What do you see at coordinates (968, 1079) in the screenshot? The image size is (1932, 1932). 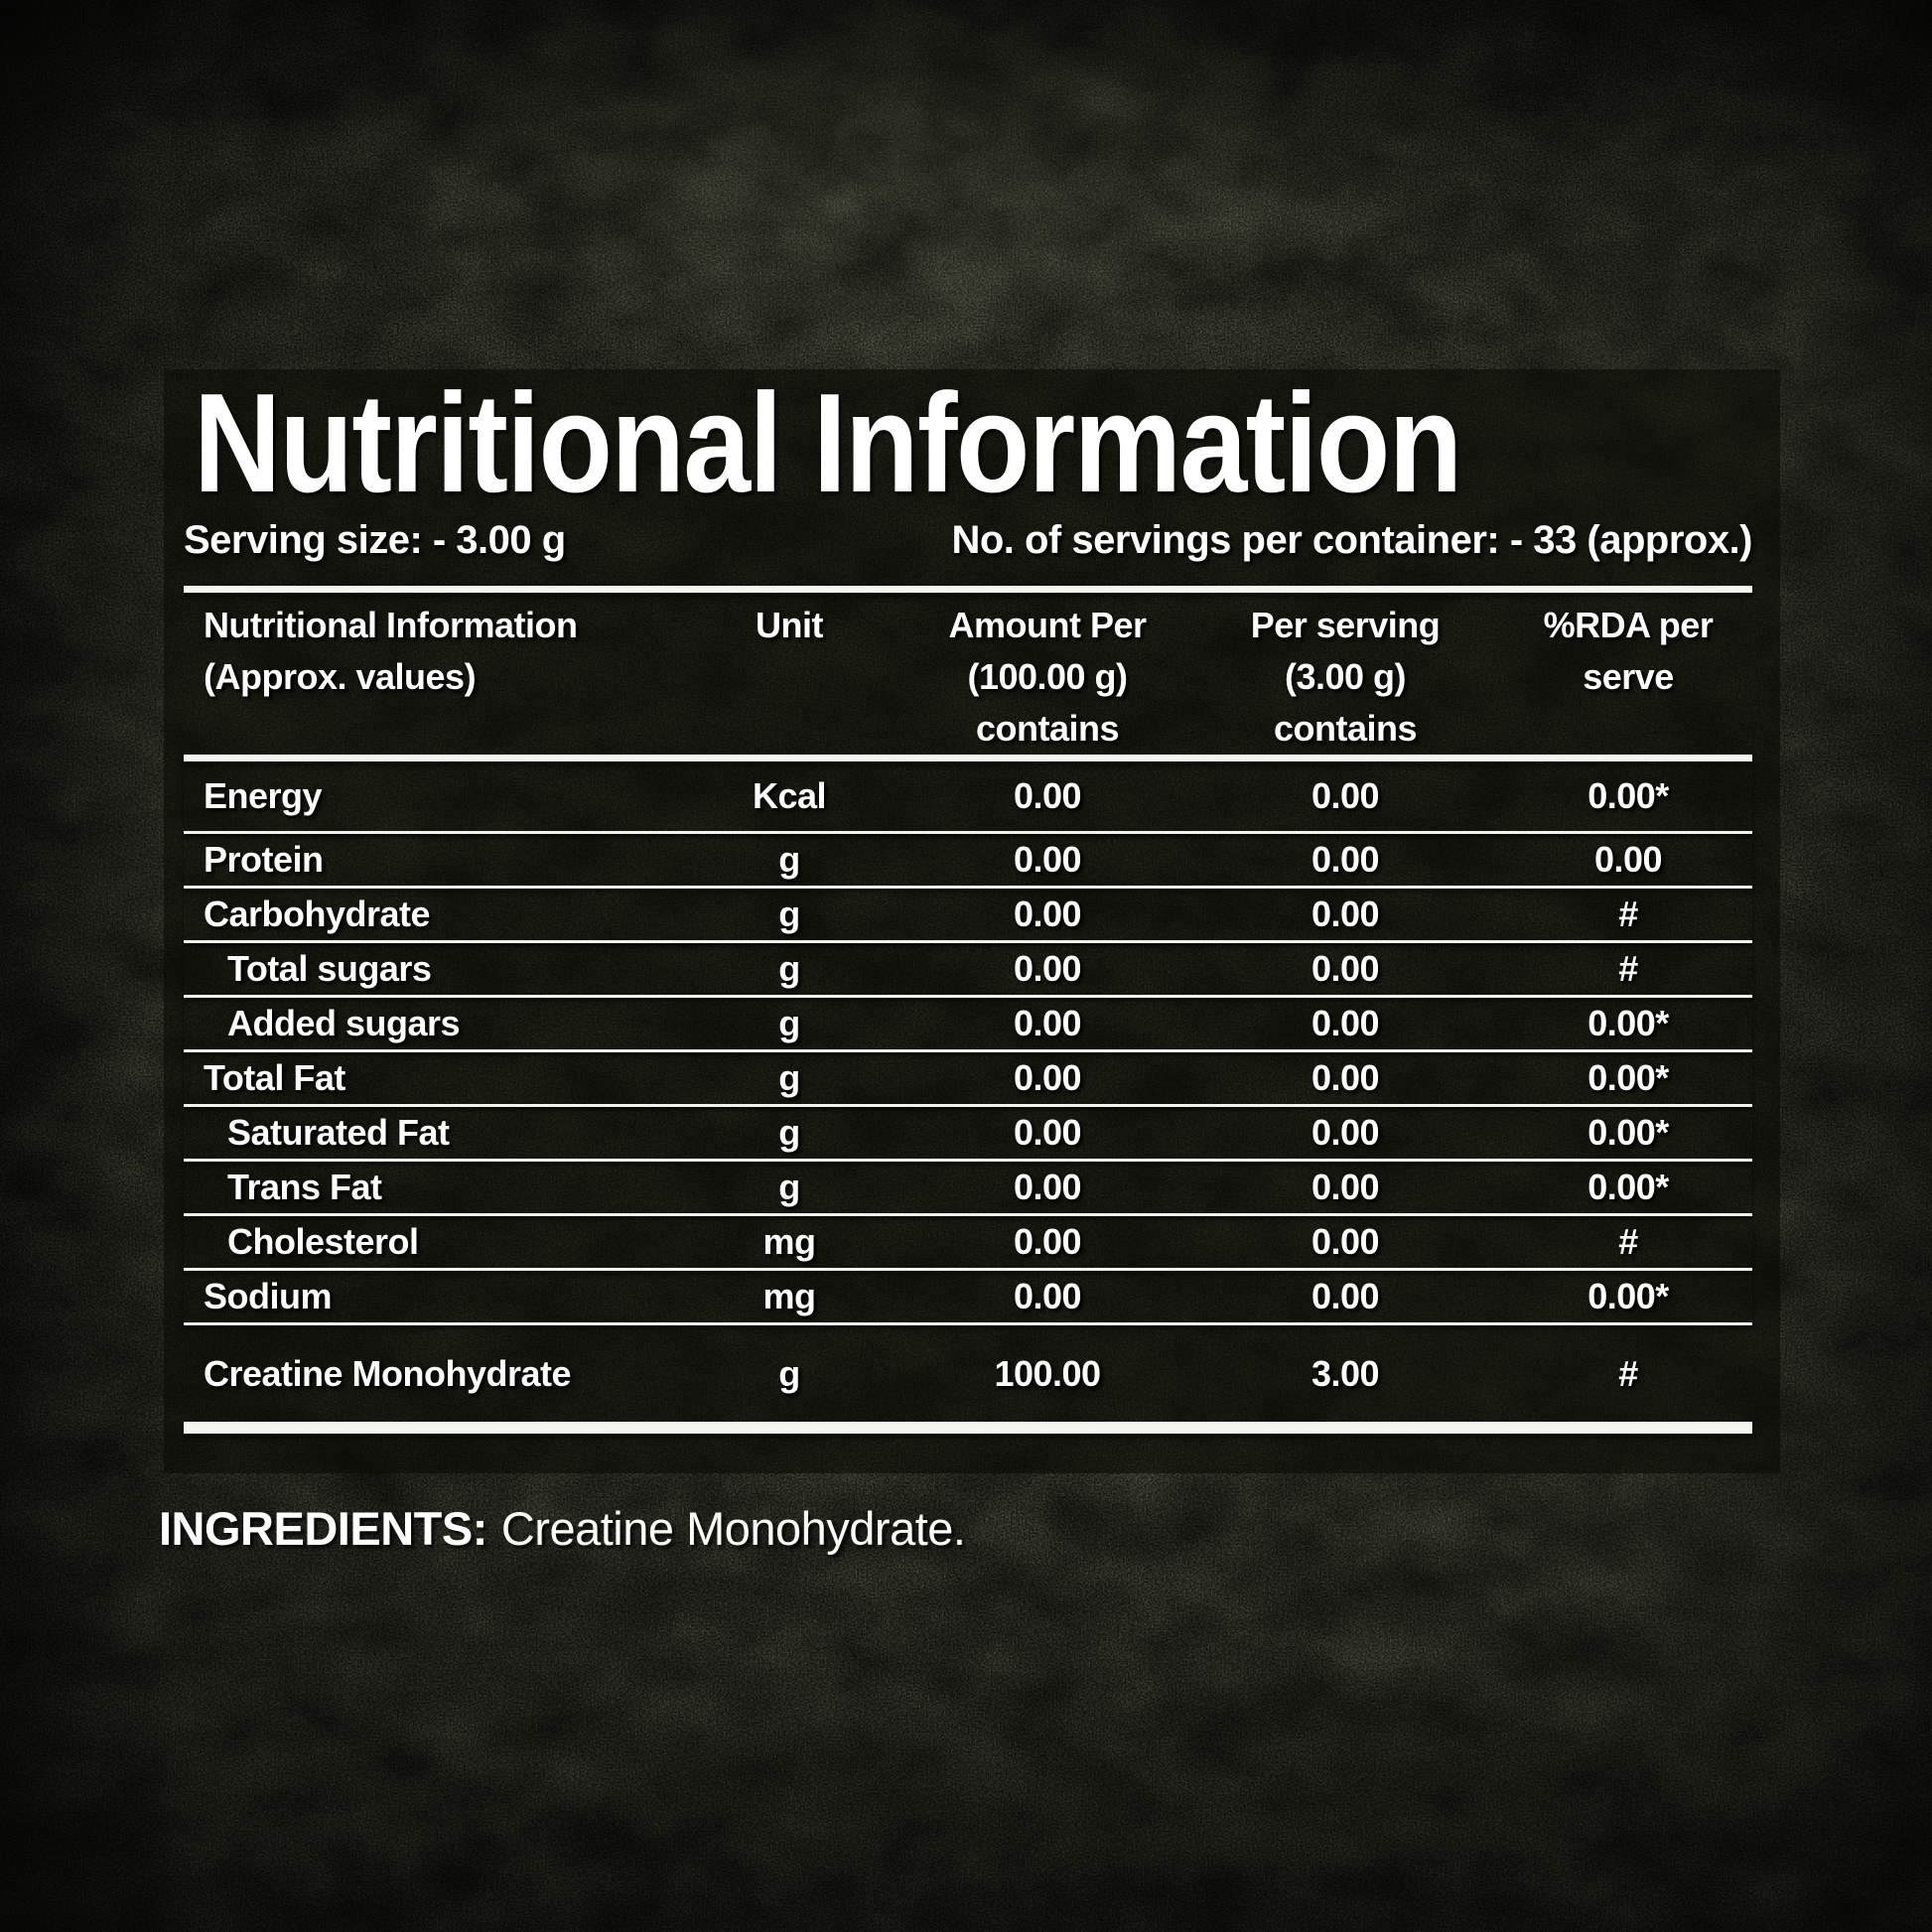 I see `table-row: Total Fat g 0.00 0.00 0.00*` at bounding box center [968, 1079].